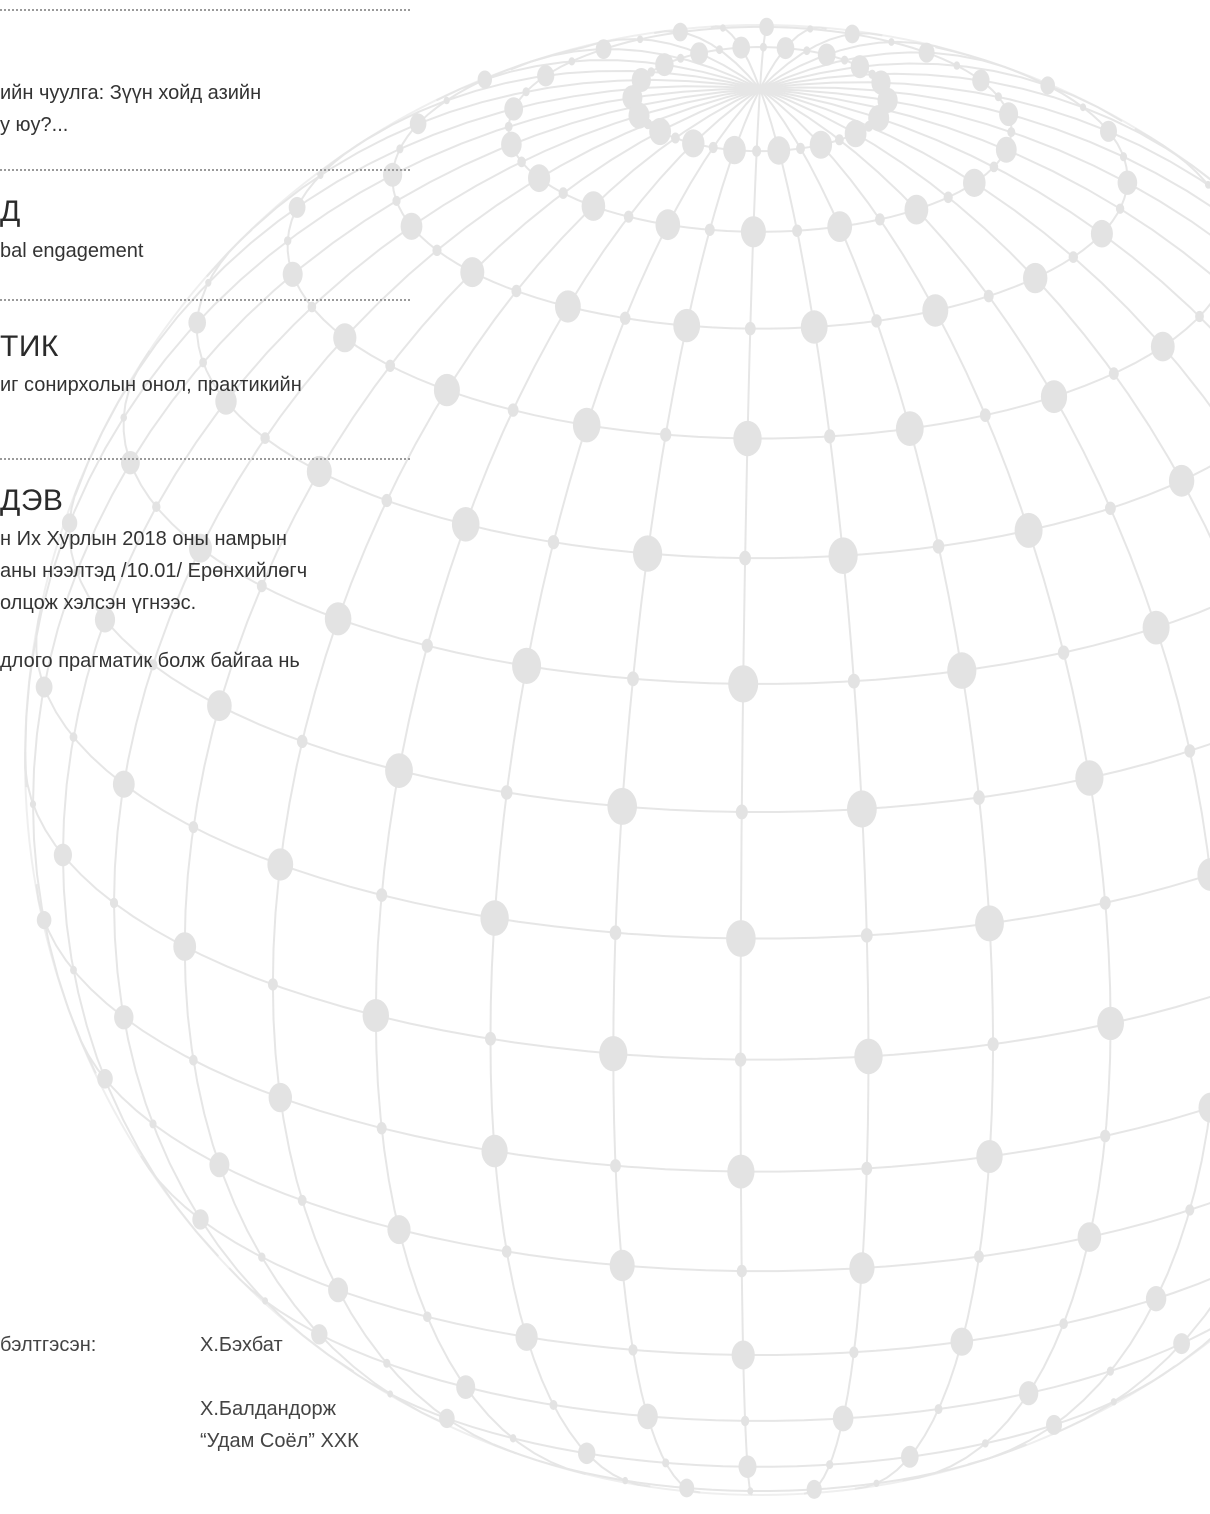 The image size is (1210, 1514). Describe the element at coordinates (205, 300) in the screenshot. I see `dotted-divider` at that location.